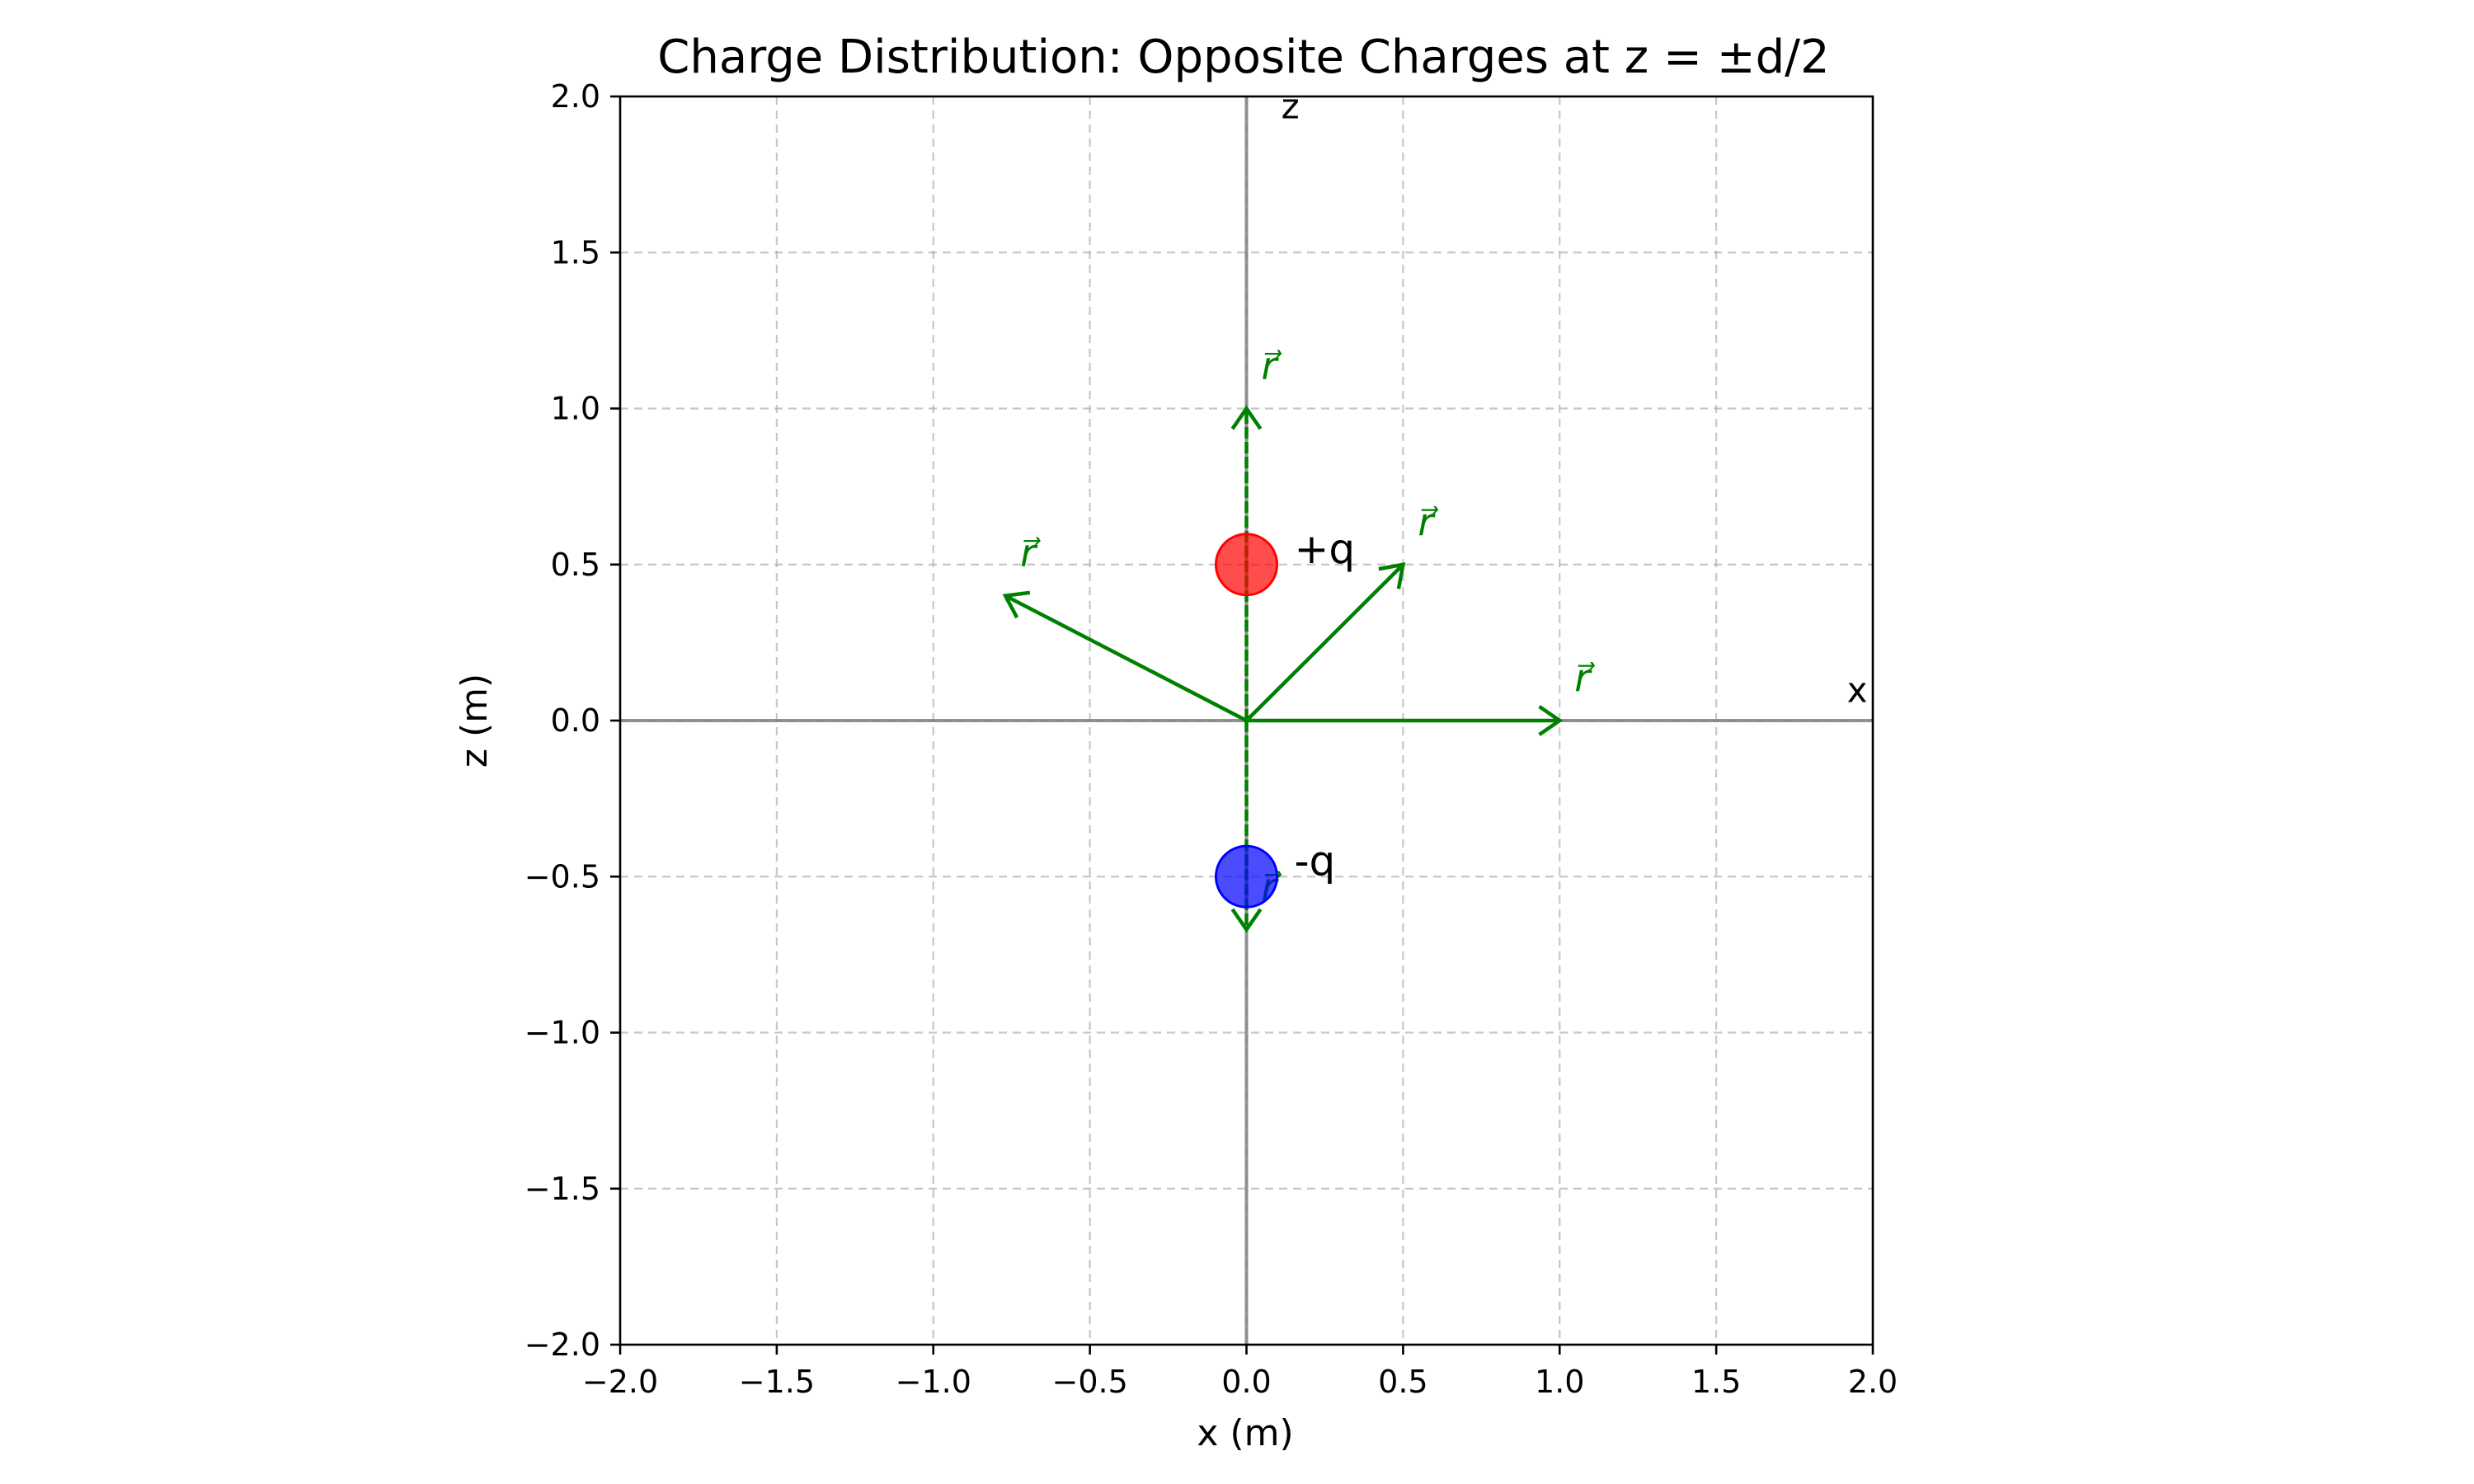  Describe the element at coordinates (1285, 561) in the screenshot. I see `positive-charge: +q` at that location.